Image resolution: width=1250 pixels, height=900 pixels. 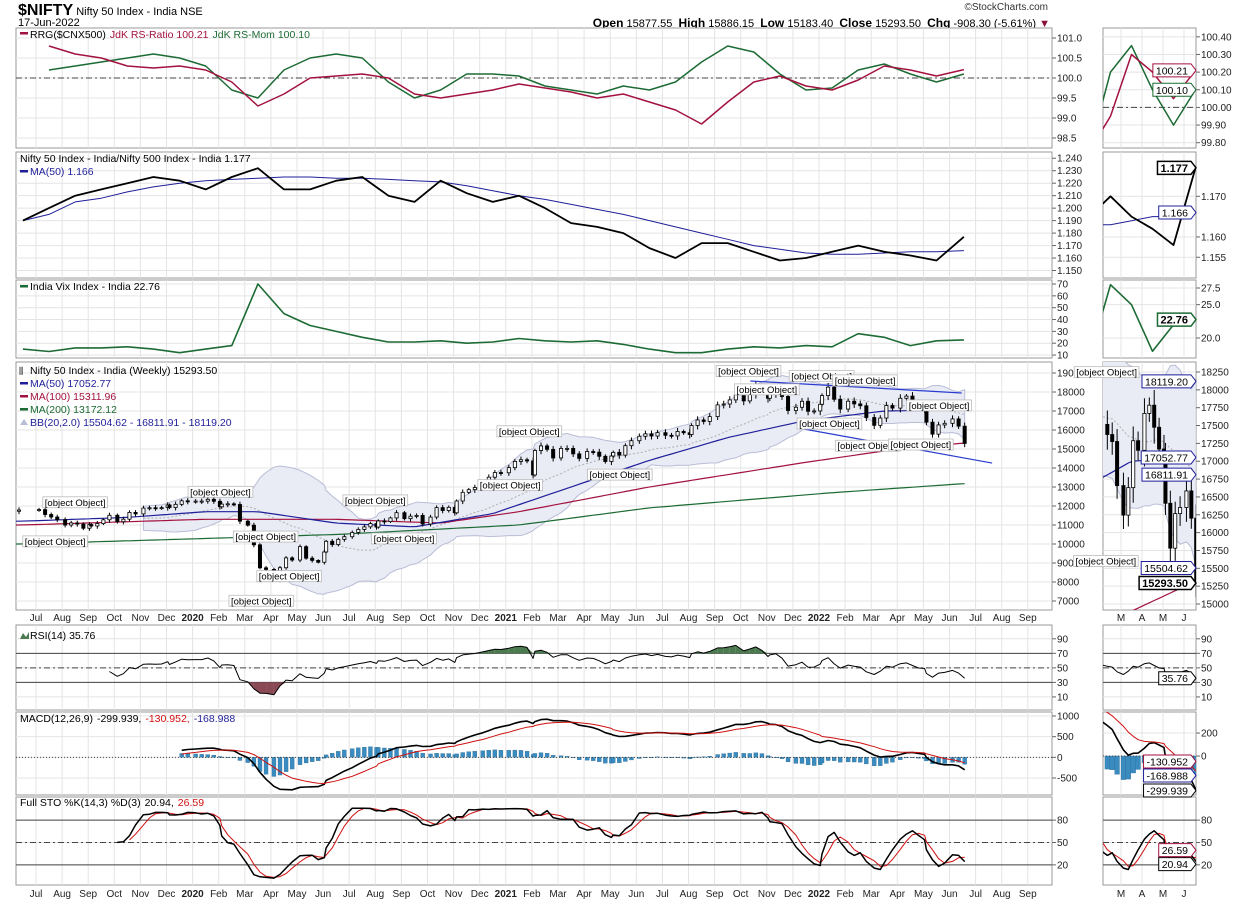 What do you see at coordinates (63, 636) in the screenshot?
I see `legend-text: RSI(14) 35.76` at bounding box center [63, 636].